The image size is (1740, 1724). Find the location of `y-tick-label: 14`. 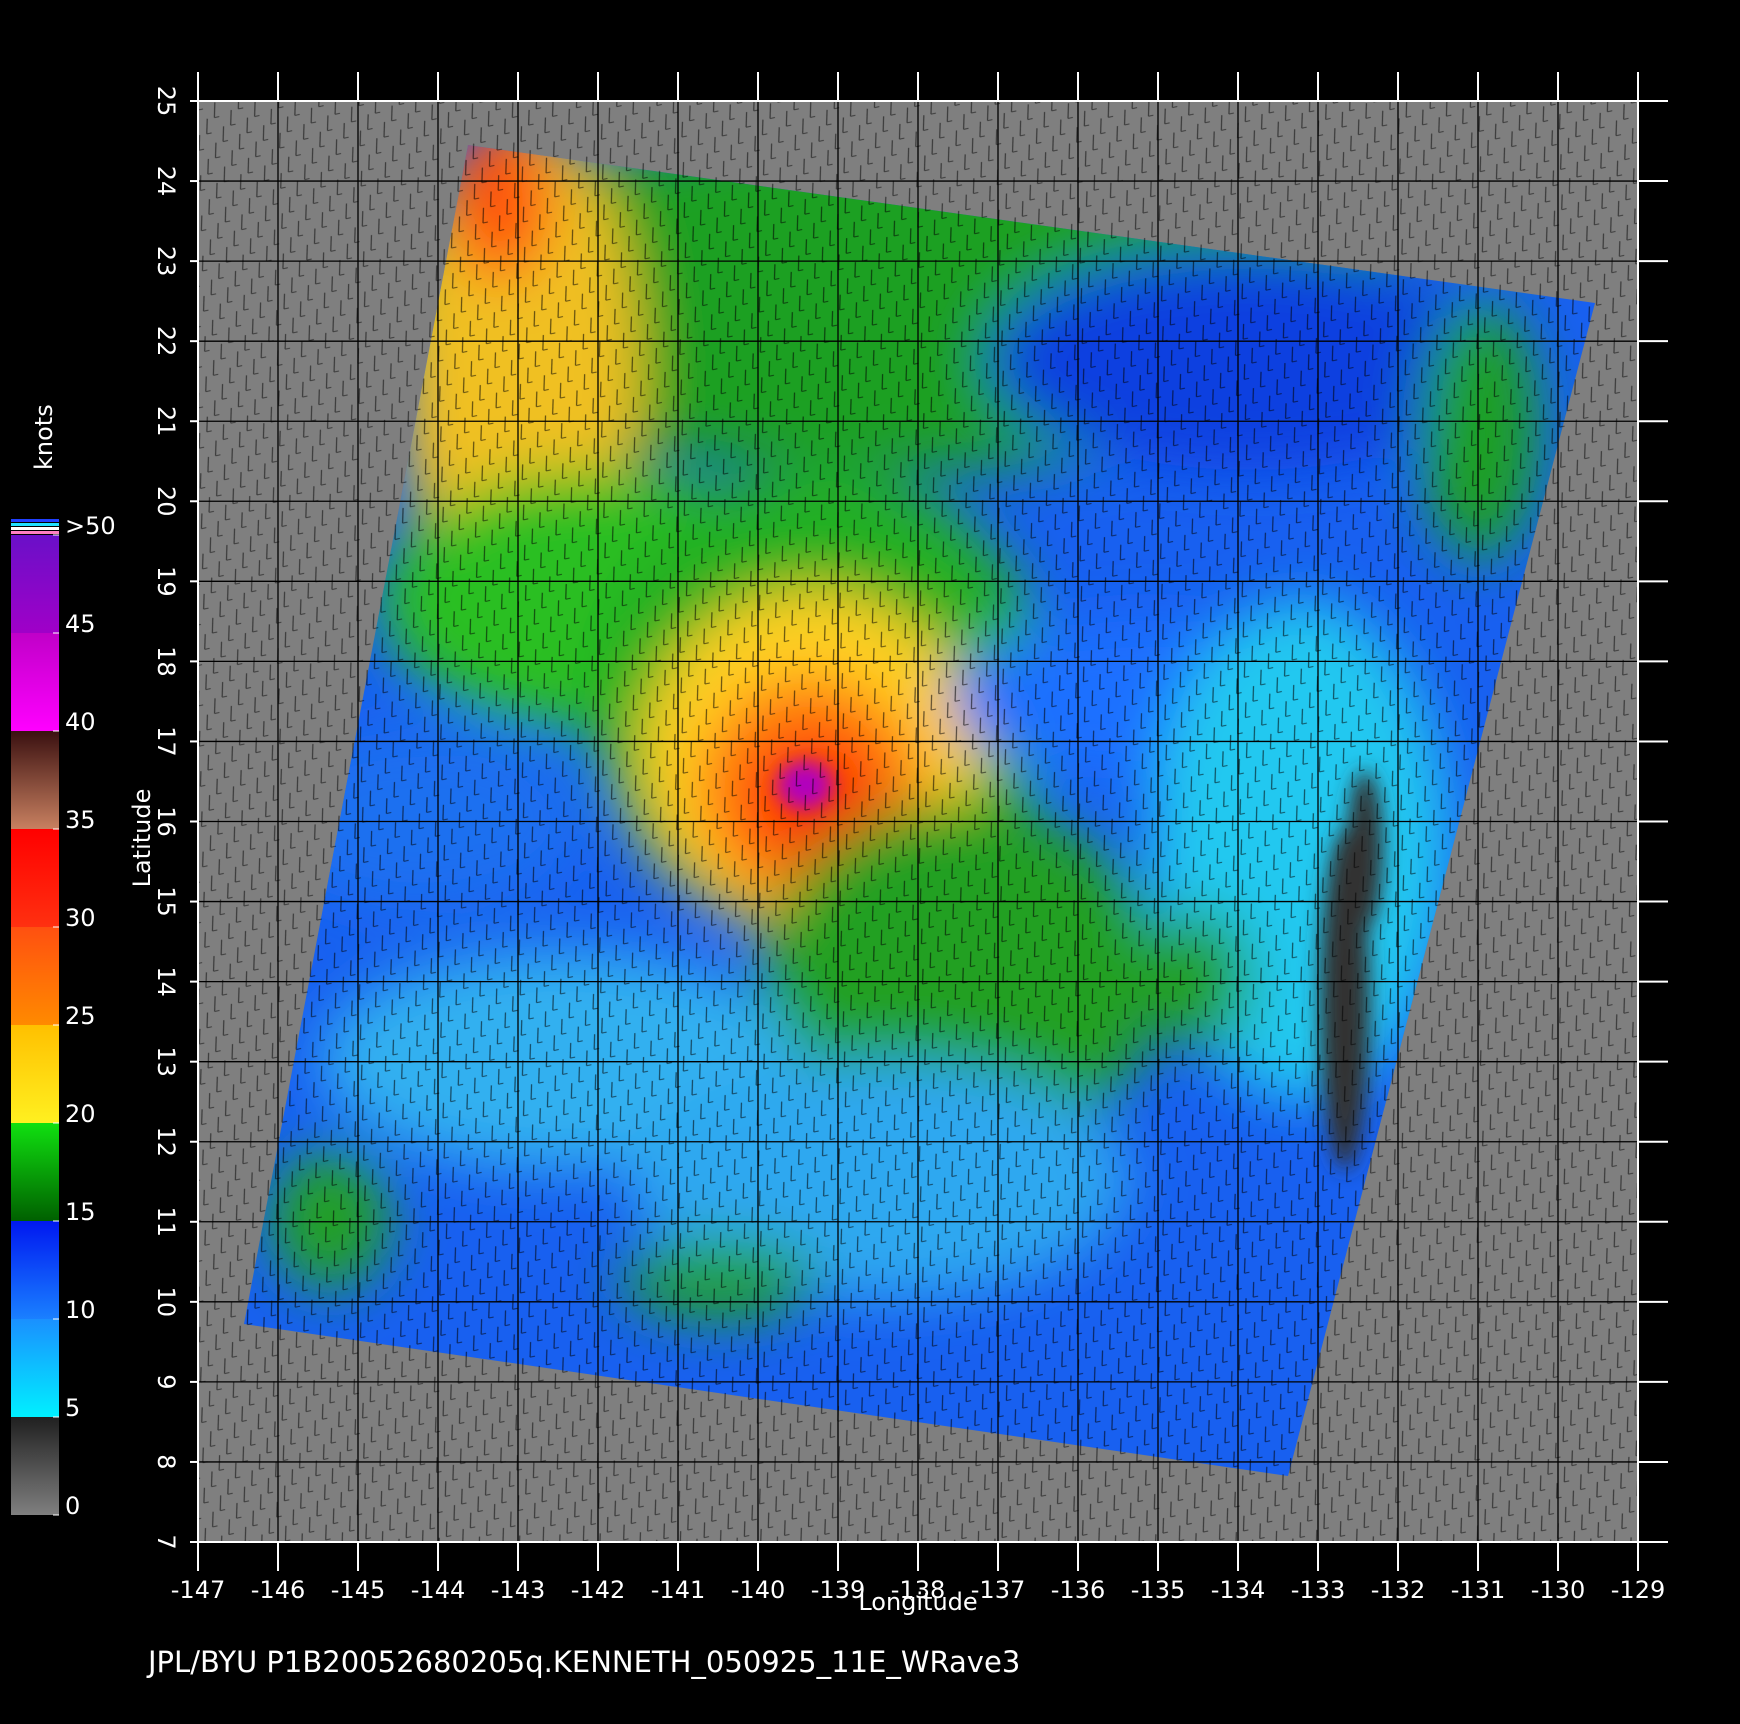

y-tick-label: 14 is located at coordinates (166, 981).